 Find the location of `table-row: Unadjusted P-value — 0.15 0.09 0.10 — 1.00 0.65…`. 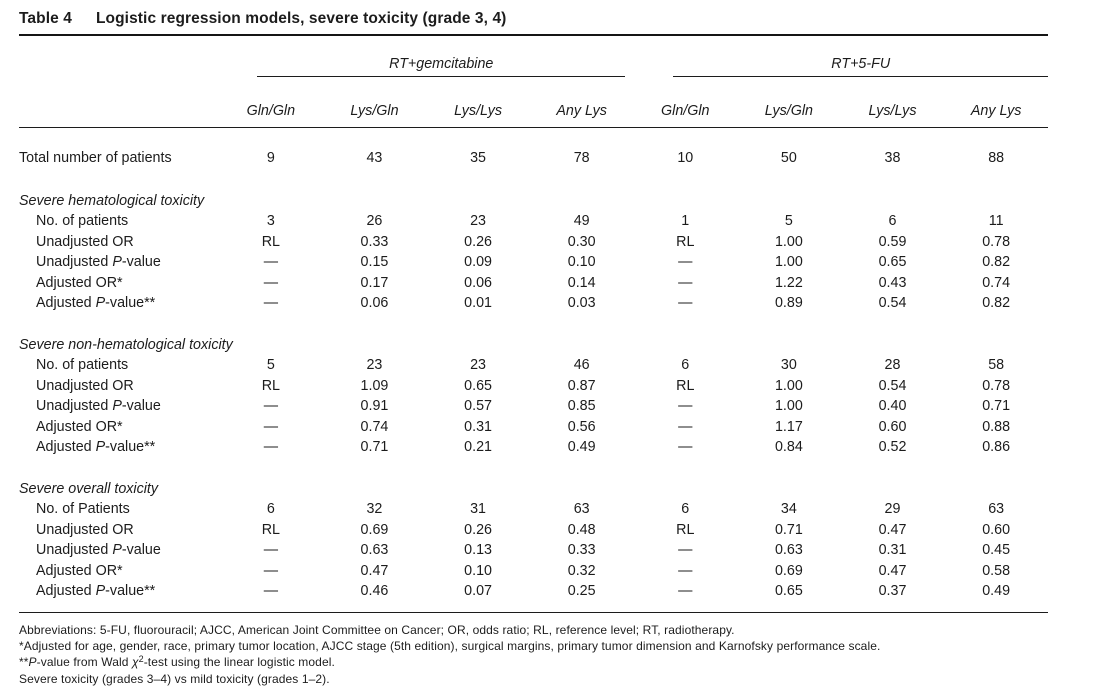

table-row: Unadjusted P-value — 0.15 0.09 0.10 — 1.00 0.65… is located at coordinates (533, 262).